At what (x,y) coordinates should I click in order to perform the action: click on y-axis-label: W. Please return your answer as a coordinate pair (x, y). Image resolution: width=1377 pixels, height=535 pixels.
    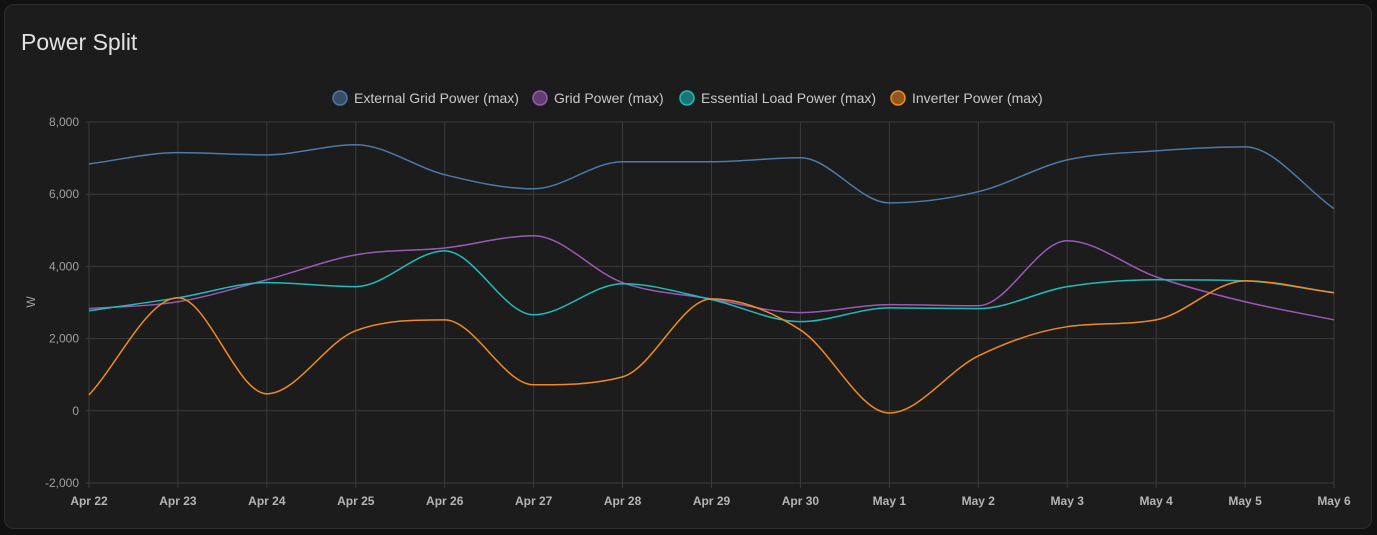
    Looking at the image, I should click on (31, 302).